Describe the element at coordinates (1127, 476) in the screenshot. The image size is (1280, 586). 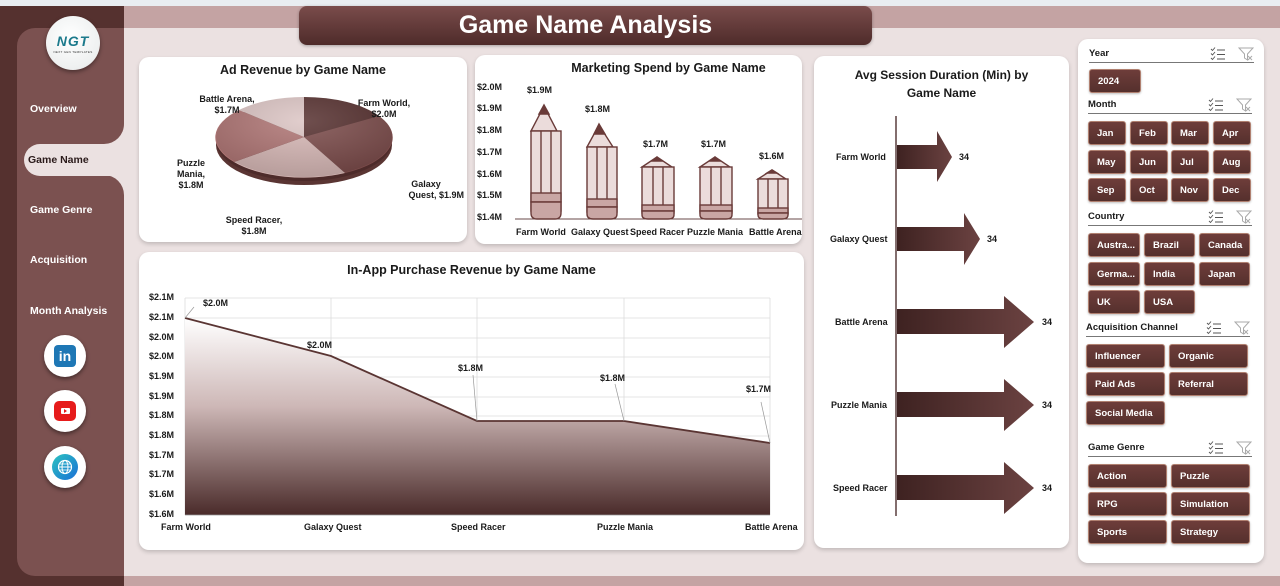
I see `genre-option-action: Action` at that location.